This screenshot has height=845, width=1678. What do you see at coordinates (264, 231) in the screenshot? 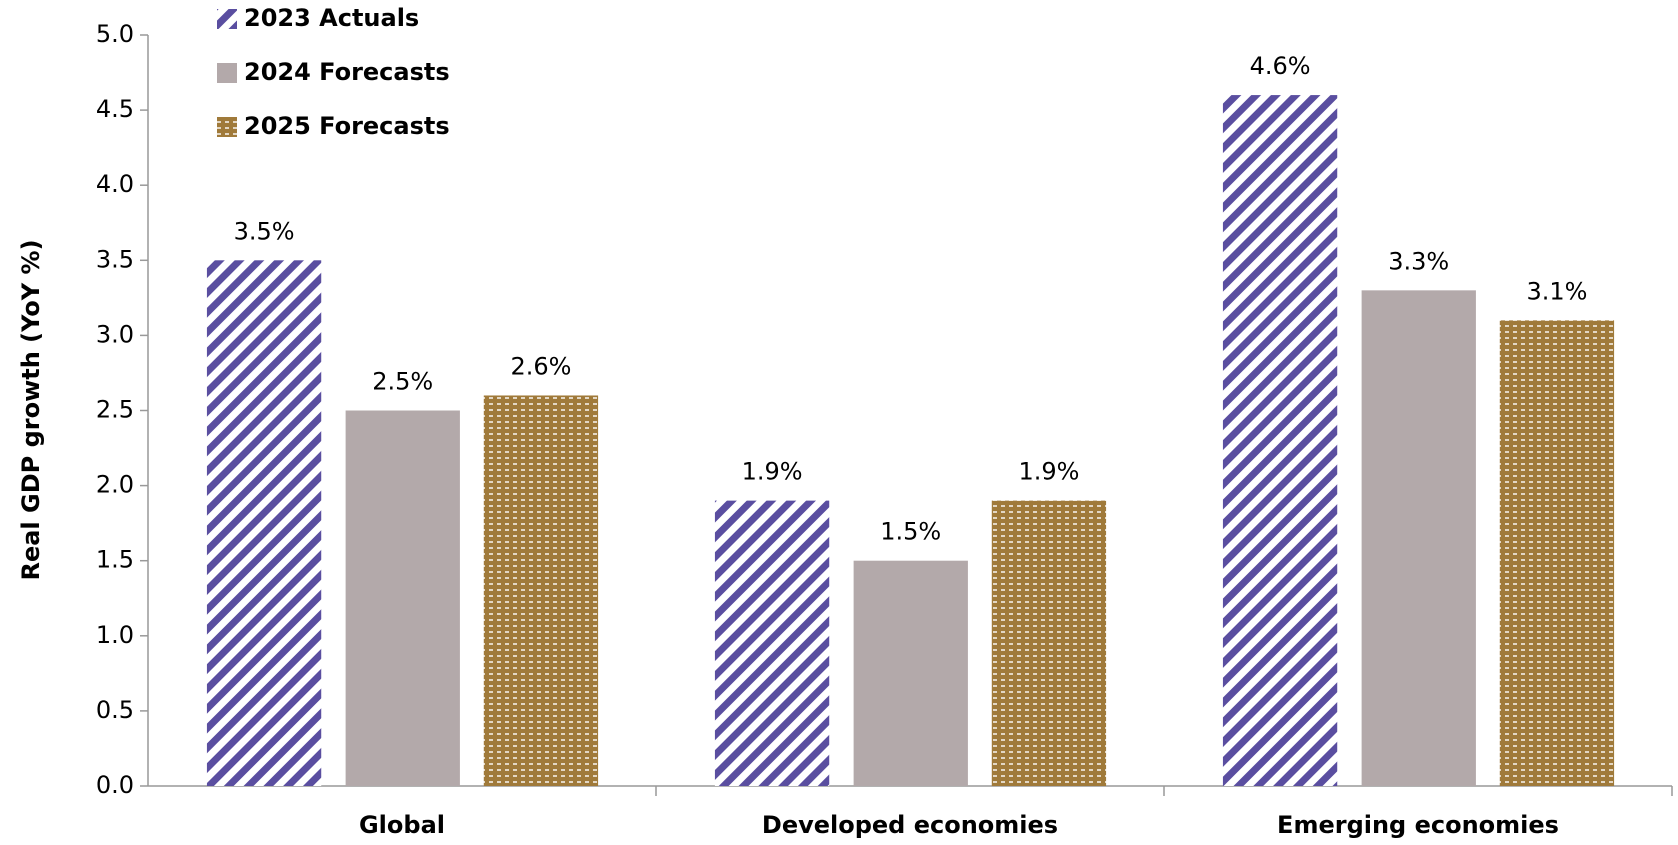
I see `data-label: 3.5%` at bounding box center [264, 231].